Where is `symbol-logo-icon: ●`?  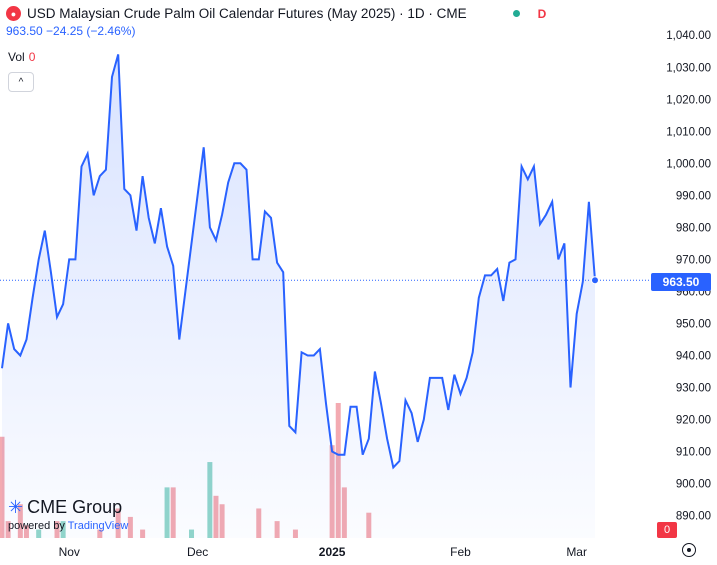
symbol-logo-icon: ● is located at coordinates (13, 13).